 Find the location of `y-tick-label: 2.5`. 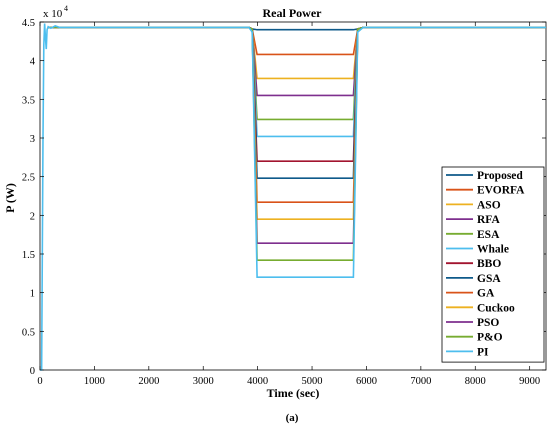

y-tick-label: 2.5 is located at coordinates (28, 178).